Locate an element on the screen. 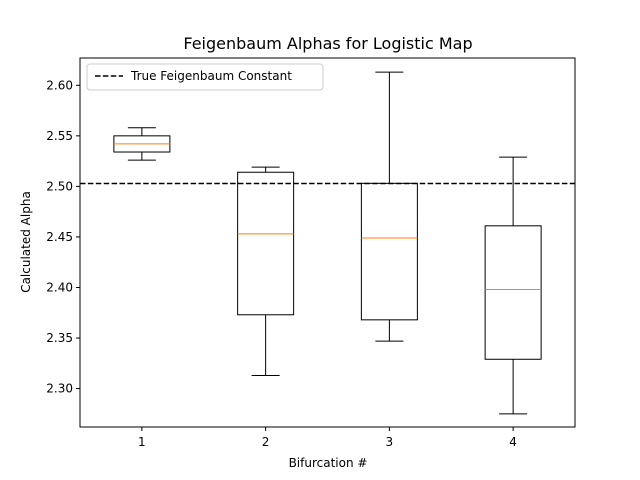  y-axis: 2.30 2.35 2.40 2.45 2.50 2.55 2.60 is located at coordinates (63, 237).